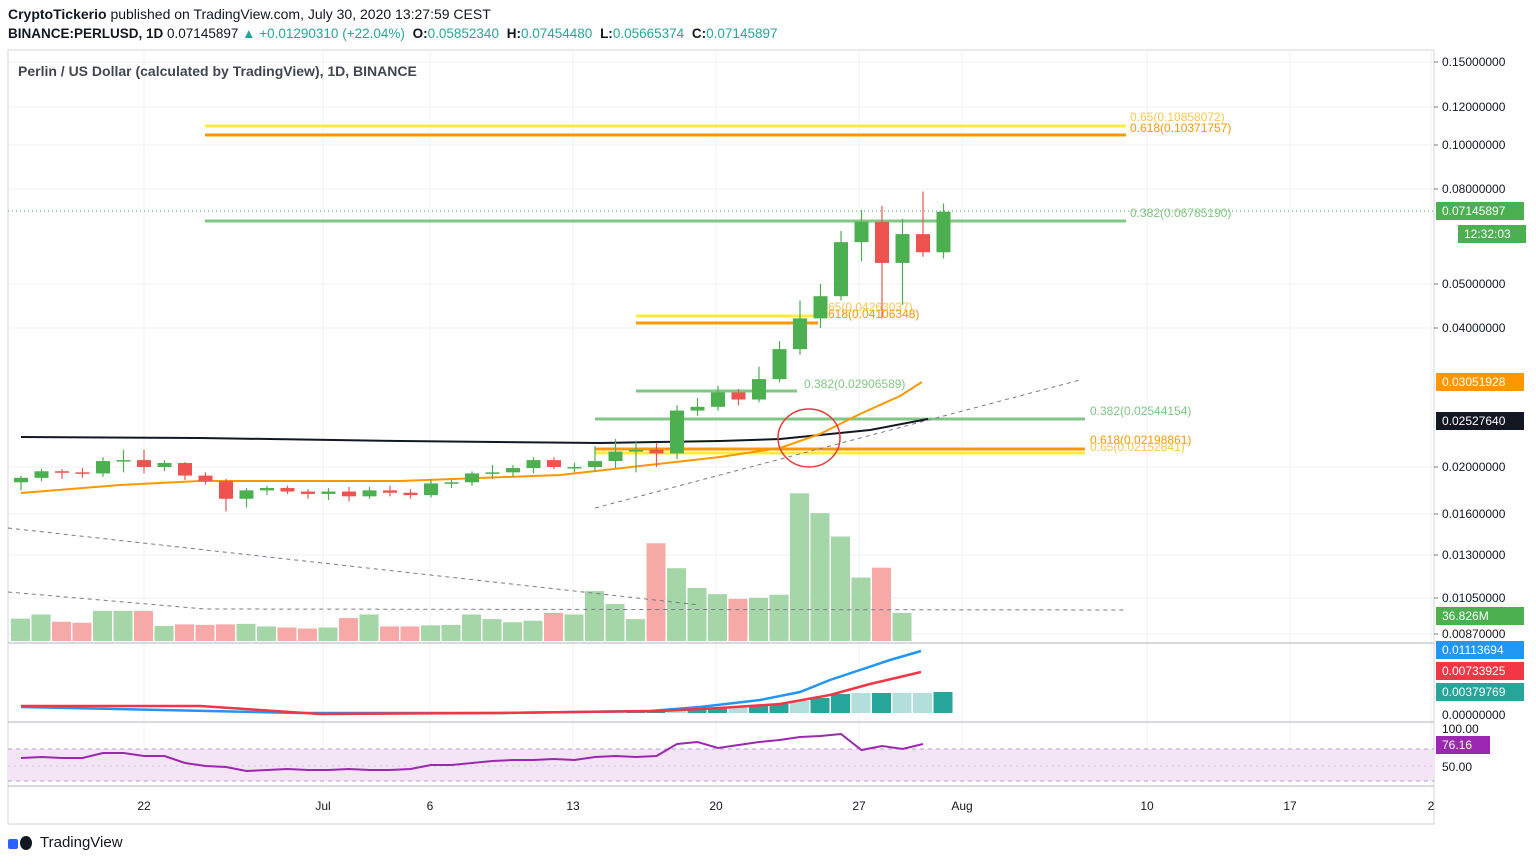  What do you see at coordinates (859, 806) in the screenshot?
I see `time-tick-label: 27` at bounding box center [859, 806].